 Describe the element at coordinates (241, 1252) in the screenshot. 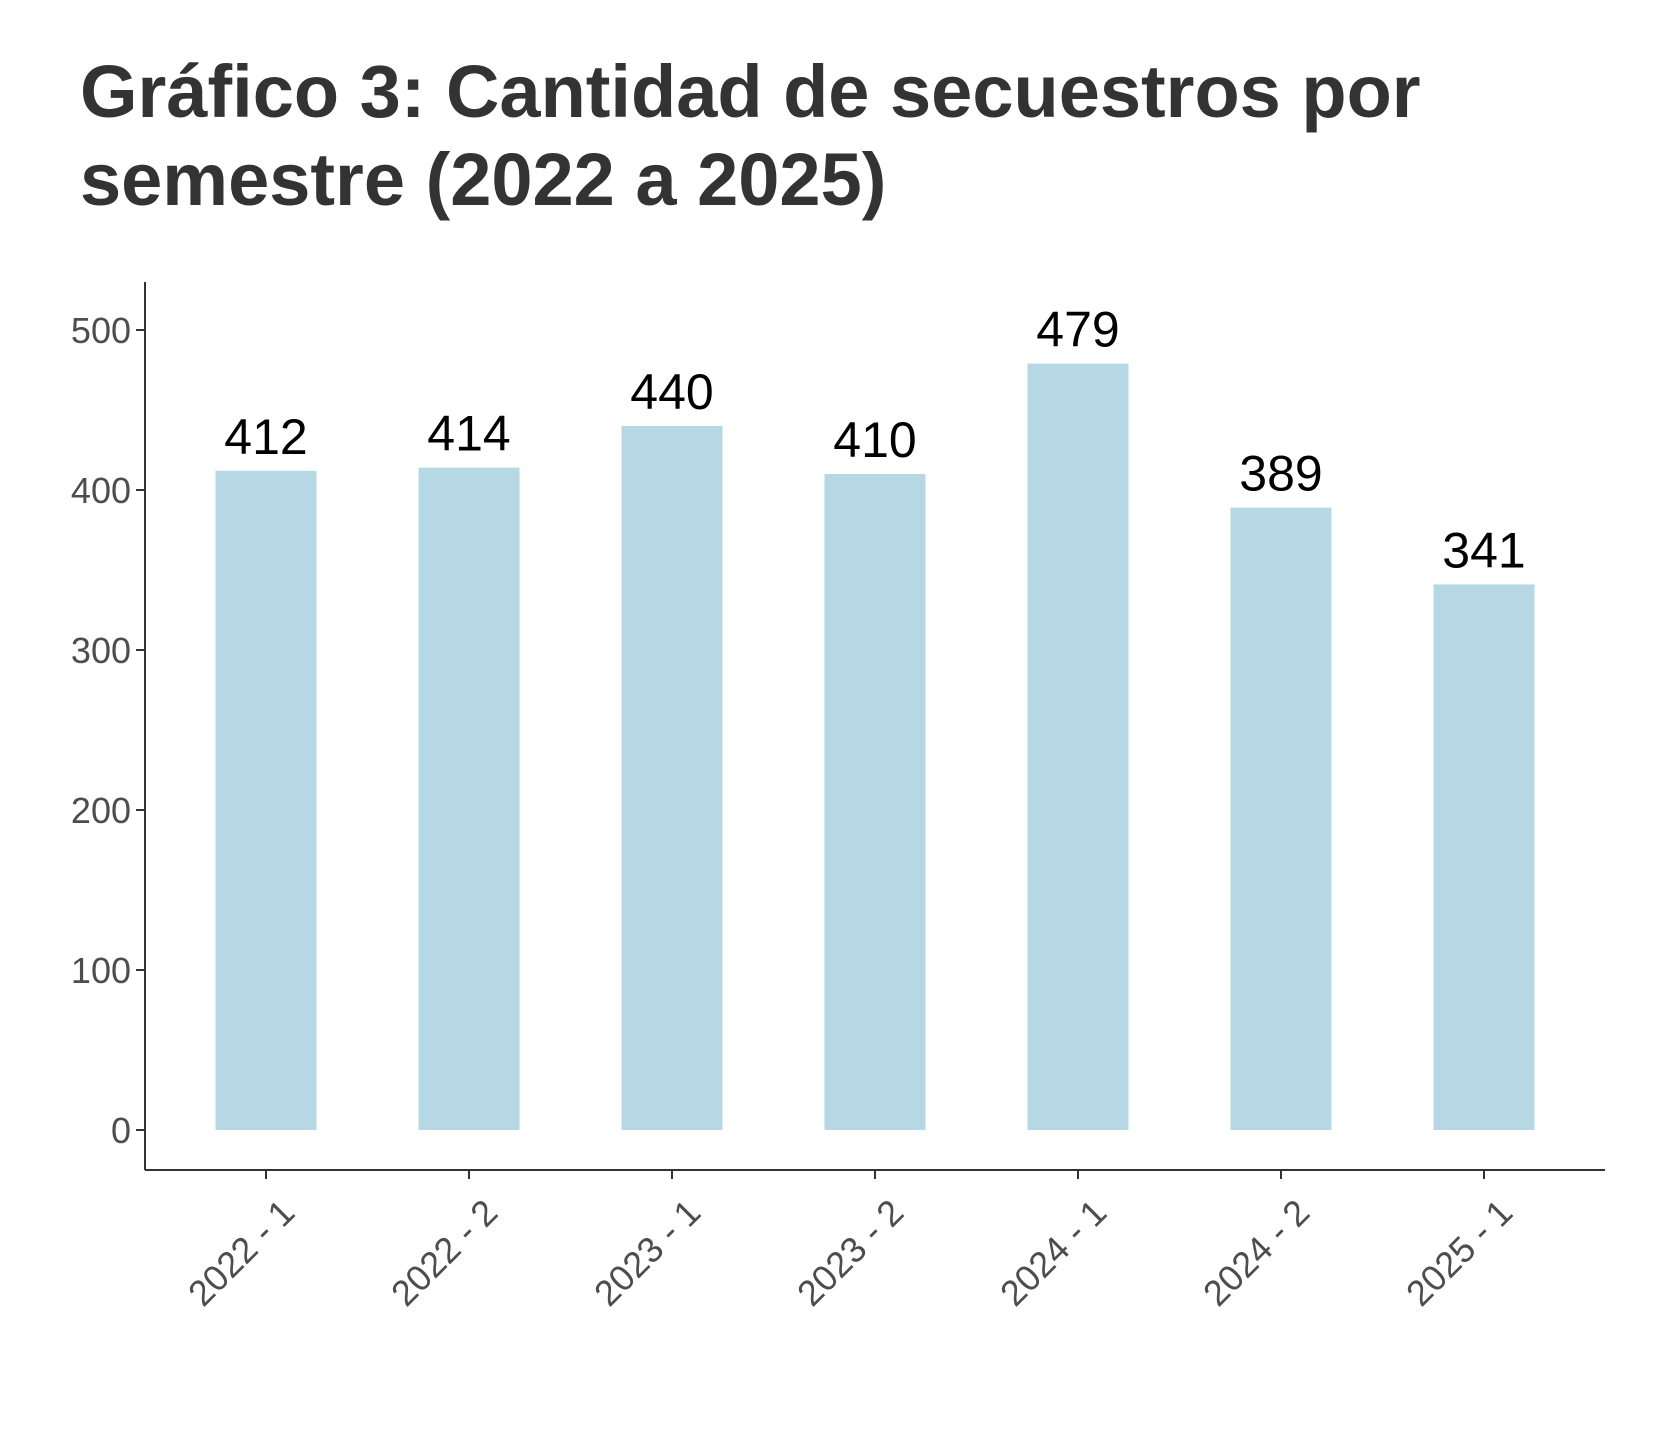

I see `x-tick-label: 2022 - 1` at that location.